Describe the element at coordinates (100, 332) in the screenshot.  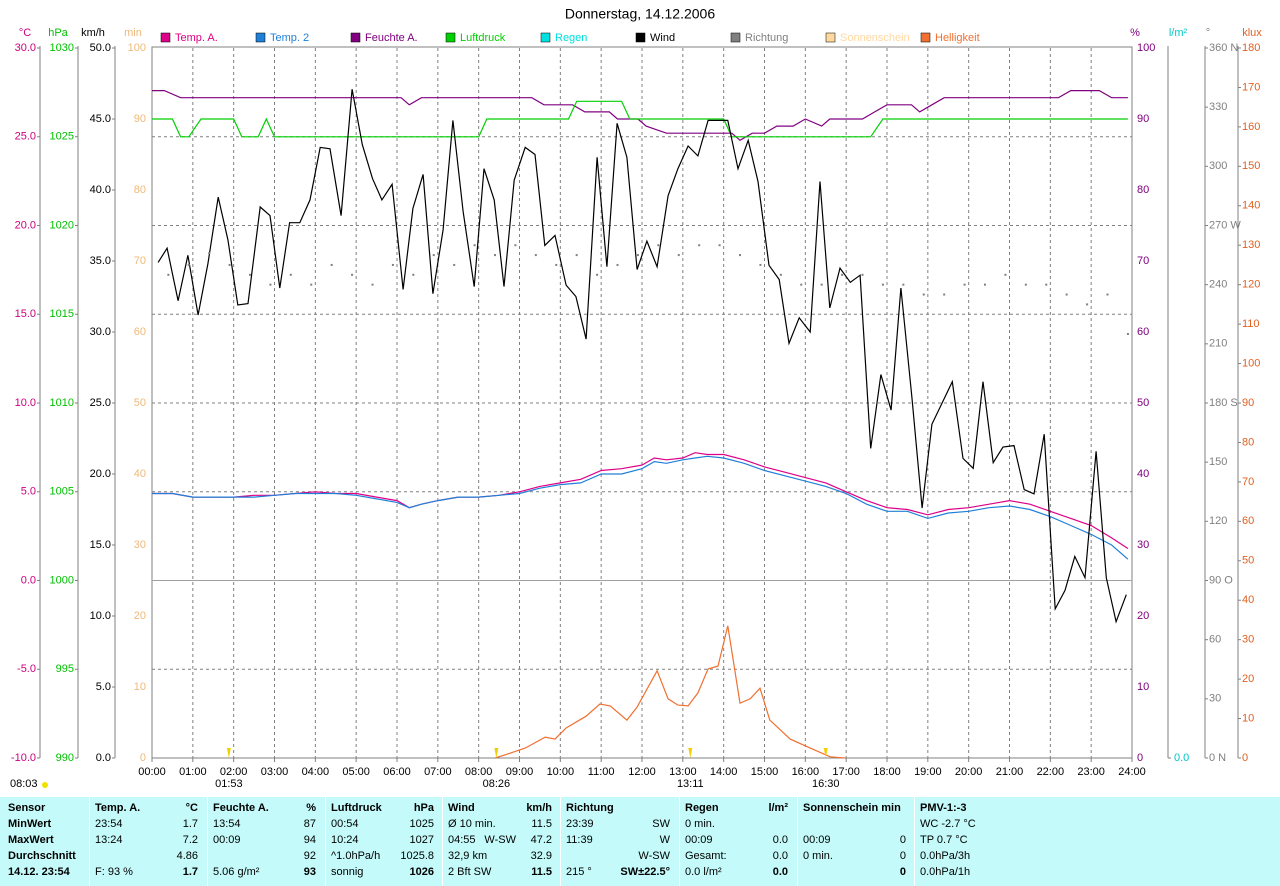
I see `y-tick-label: 30.0` at that location.